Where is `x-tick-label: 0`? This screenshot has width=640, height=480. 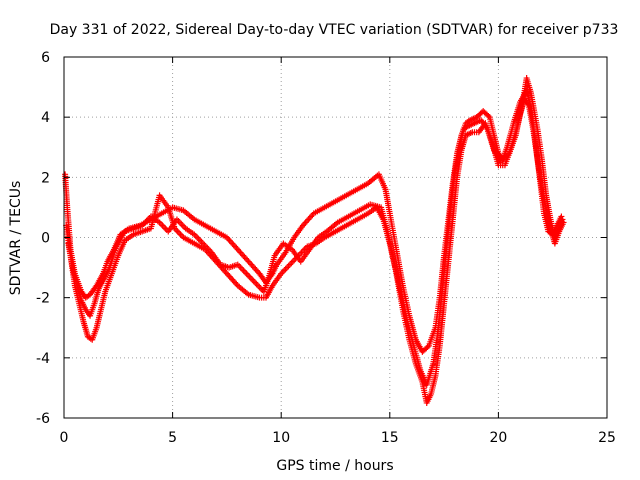
x-tick-label: 0 is located at coordinates (64, 438).